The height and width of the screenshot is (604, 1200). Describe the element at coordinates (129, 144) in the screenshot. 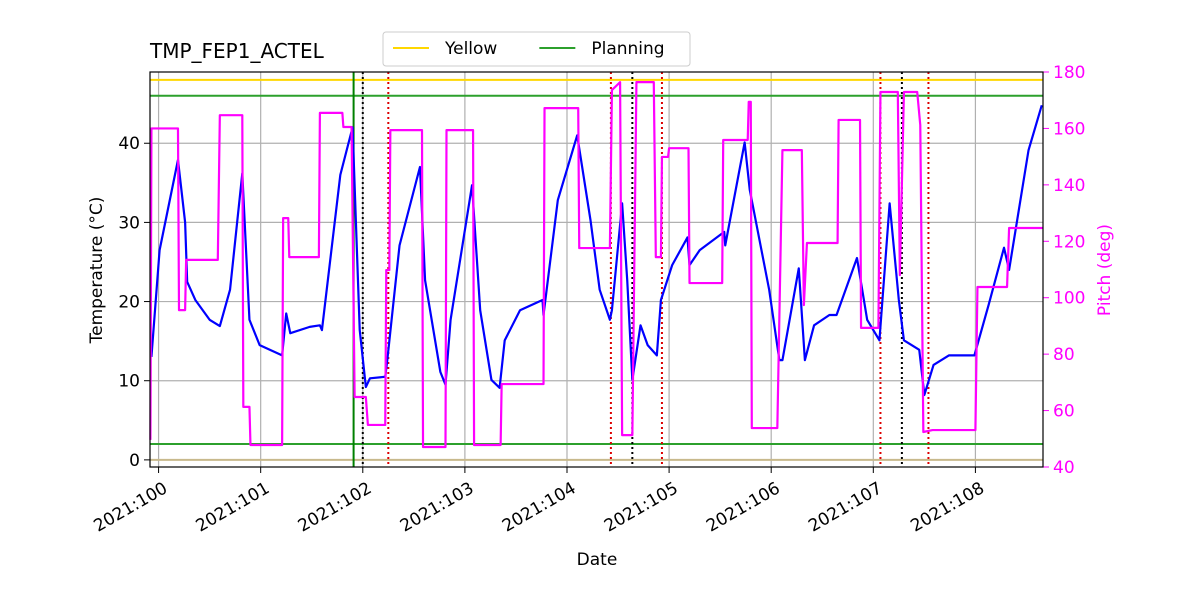

I see `y-tick-label: 40` at that location.